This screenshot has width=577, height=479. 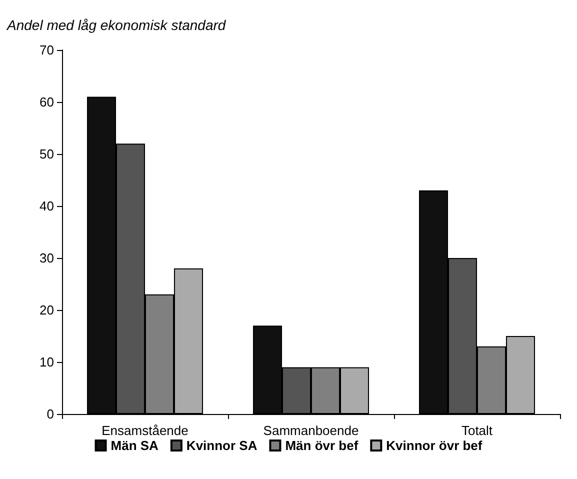 I want to click on legend-label: Män SA, so click(x=135, y=445).